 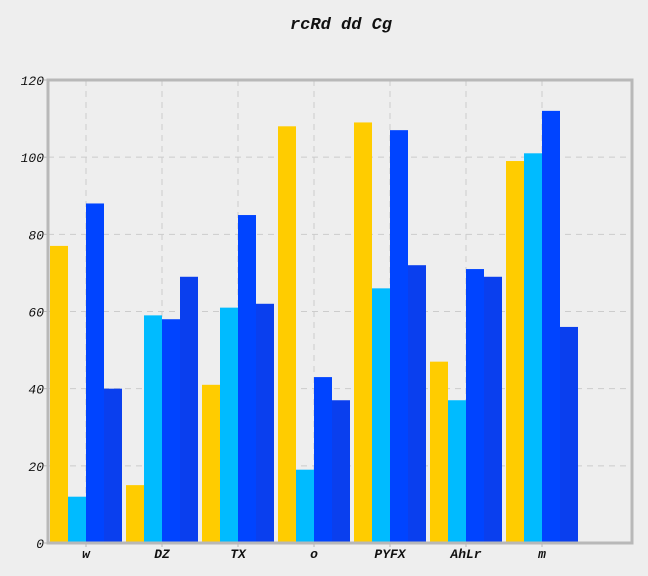 I want to click on y-tick-label: 80, so click(x=36, y=235).